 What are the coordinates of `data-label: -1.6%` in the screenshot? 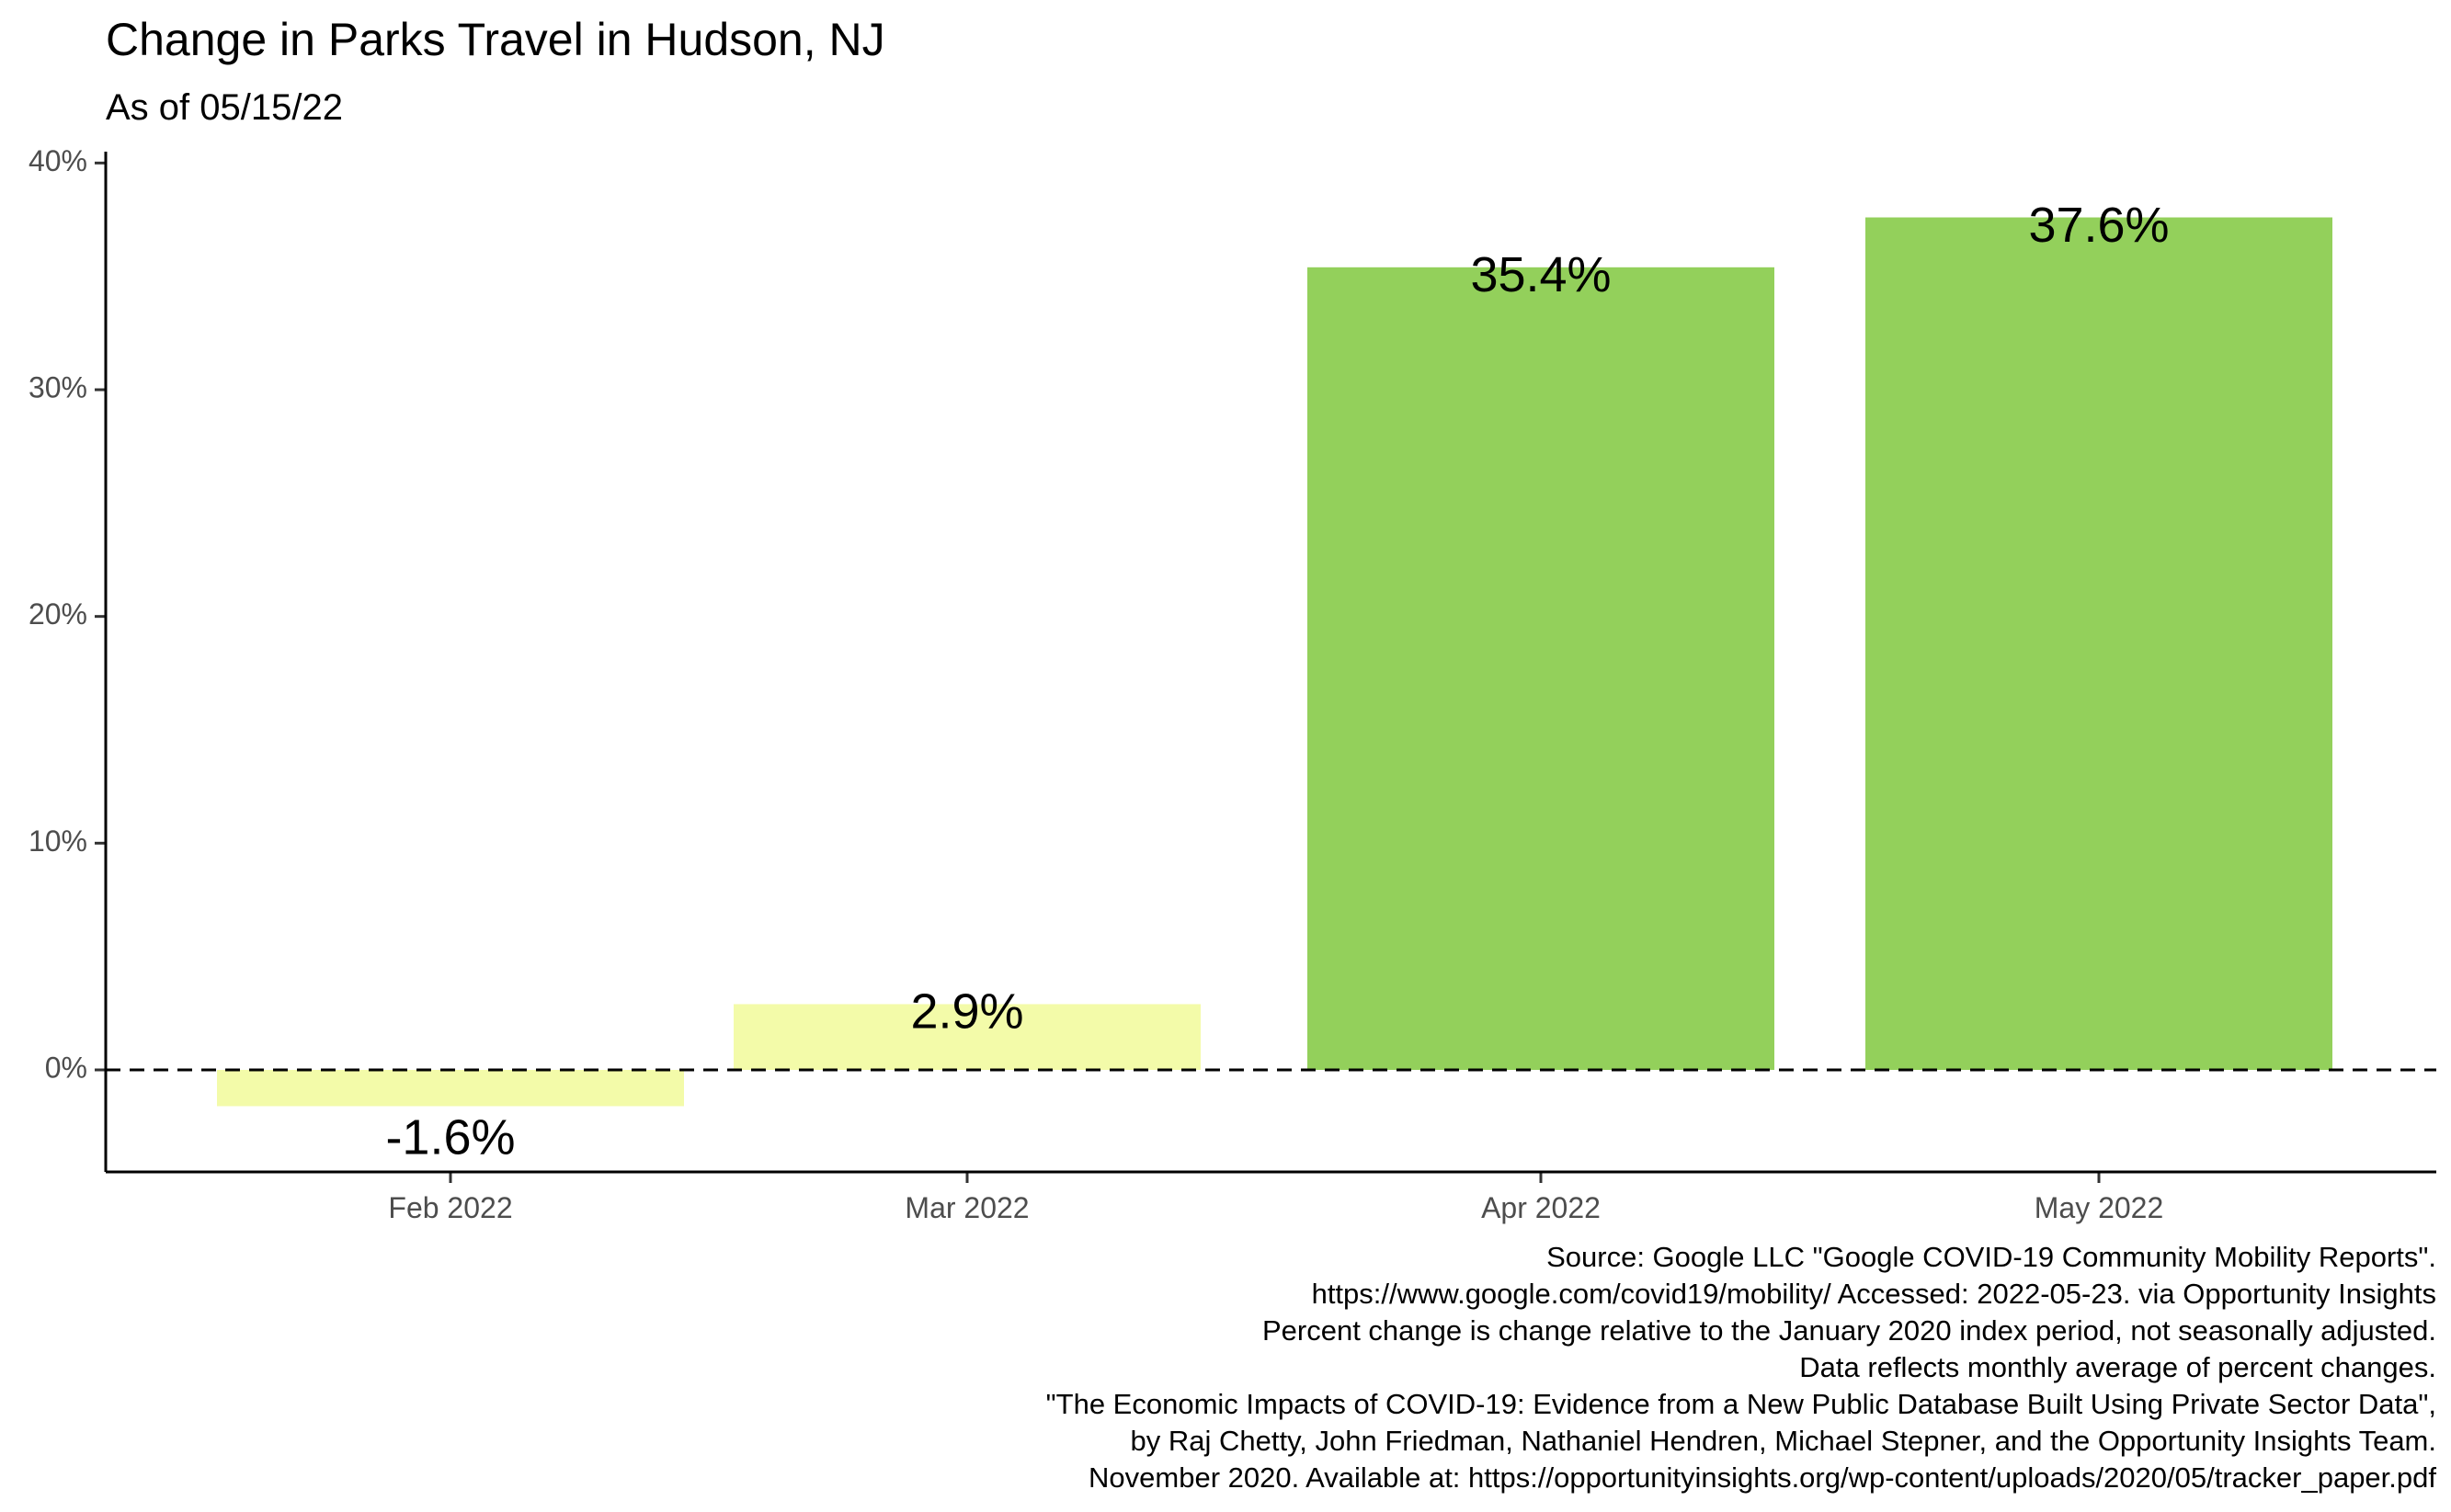 It's located at (450, 1137).